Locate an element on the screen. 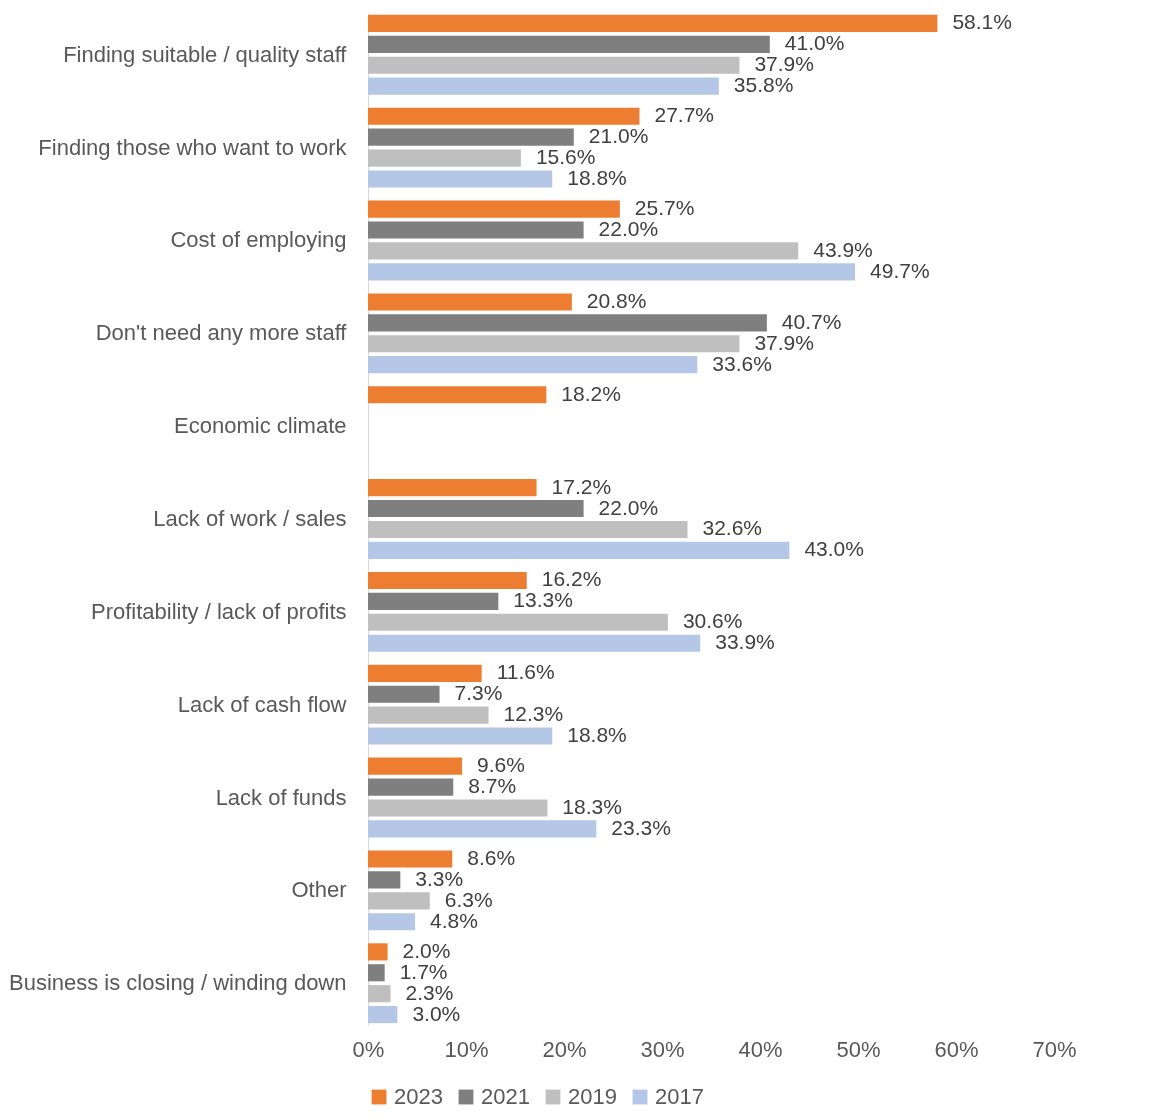 This screenshot has width=1166, height=1120. y-tick-label: Cost of employing is located at coordinates (258, 240).